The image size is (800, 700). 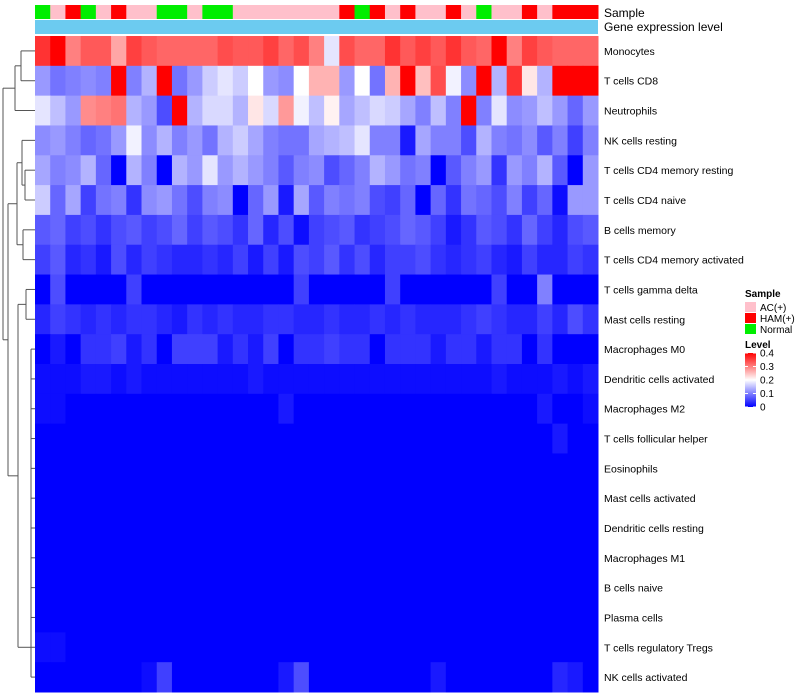 I want to click on legend-sample-label: HAM(+), so click(x=777, y=319).